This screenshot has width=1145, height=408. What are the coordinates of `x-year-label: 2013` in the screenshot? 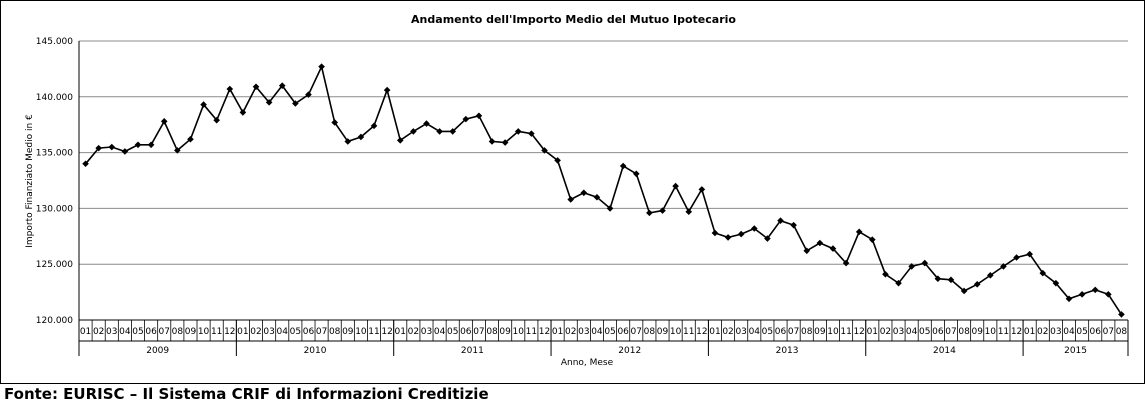 It's located at (787, 351).